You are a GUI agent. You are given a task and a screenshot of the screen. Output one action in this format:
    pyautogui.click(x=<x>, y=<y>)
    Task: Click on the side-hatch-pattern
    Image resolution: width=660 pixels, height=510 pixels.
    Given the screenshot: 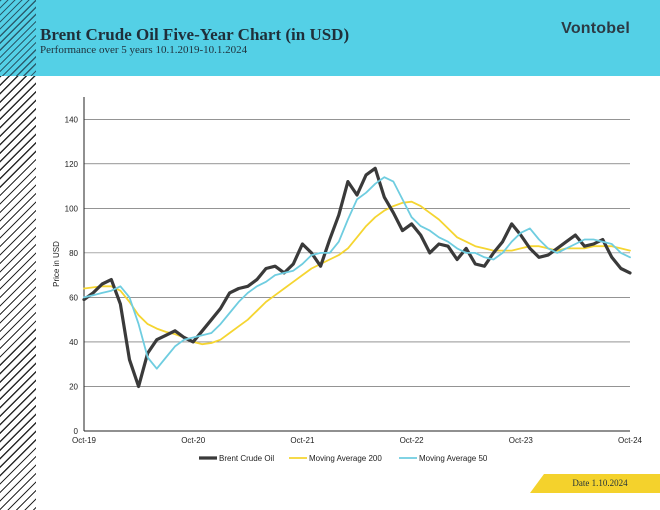 What is the action you would take?
    pyautogui.click(x=18, y=293)
    